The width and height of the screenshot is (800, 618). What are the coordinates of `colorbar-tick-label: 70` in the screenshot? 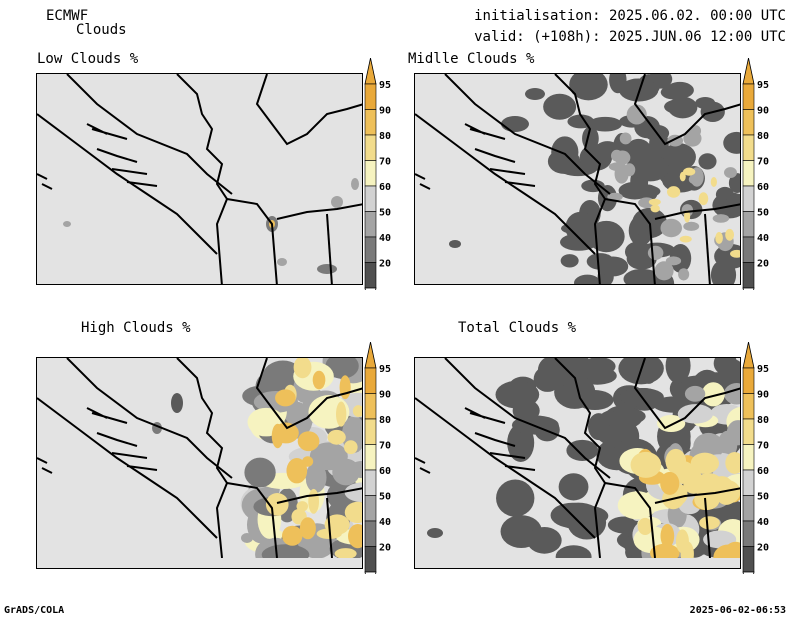 It's located at (385, 446).